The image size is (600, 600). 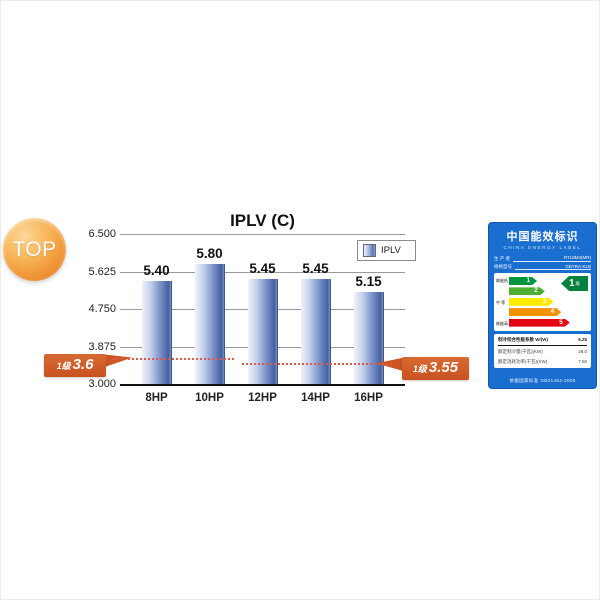 I want to click on info-row: 制冷综合性能系数 W/(W) 5.25, so click(x=542, y=341).